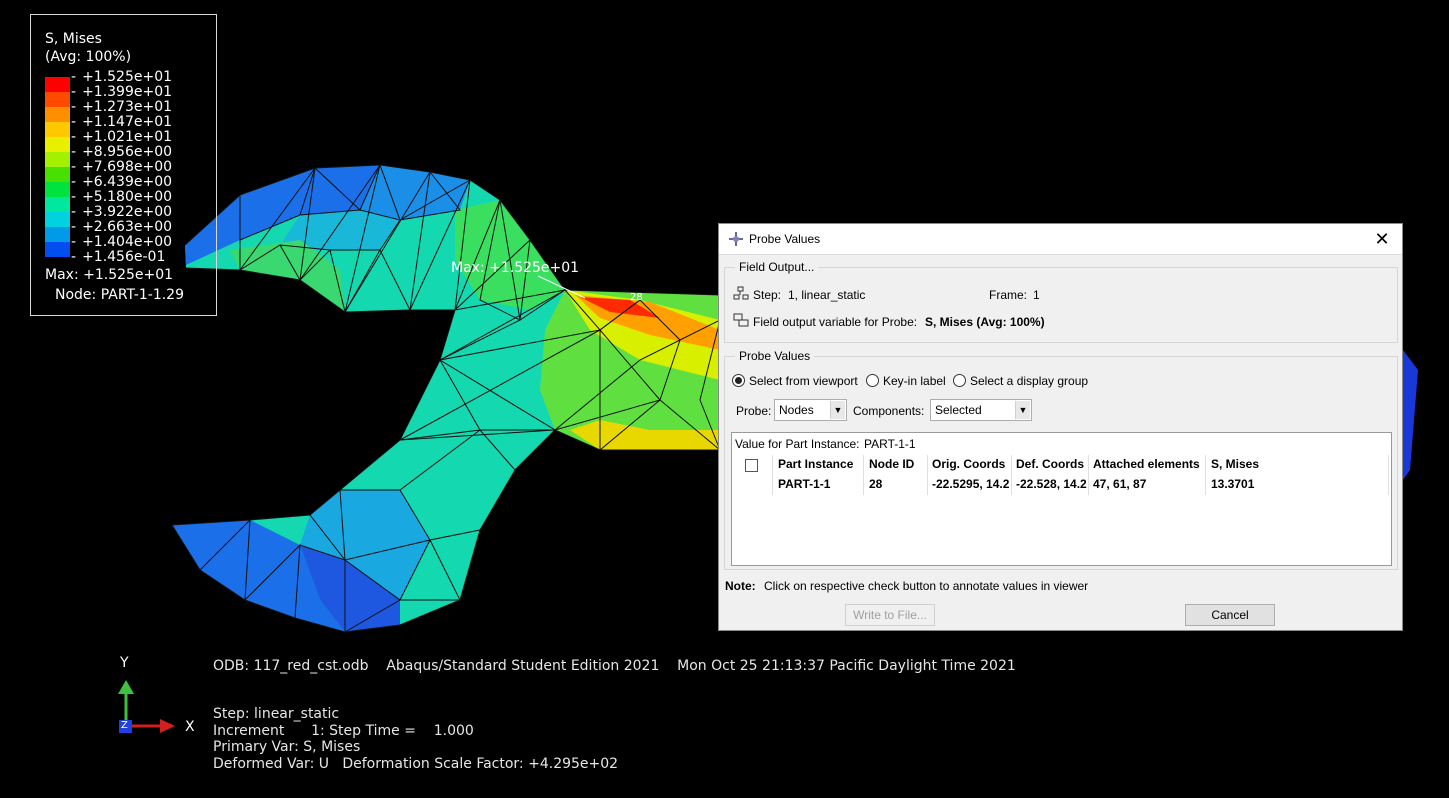 Image resolution: width=1449 pixels, height=798 pixels. Describe the element at coordinates (1410, 415) in the screenshot. I see `stress-zone-right-fragment` at that location.